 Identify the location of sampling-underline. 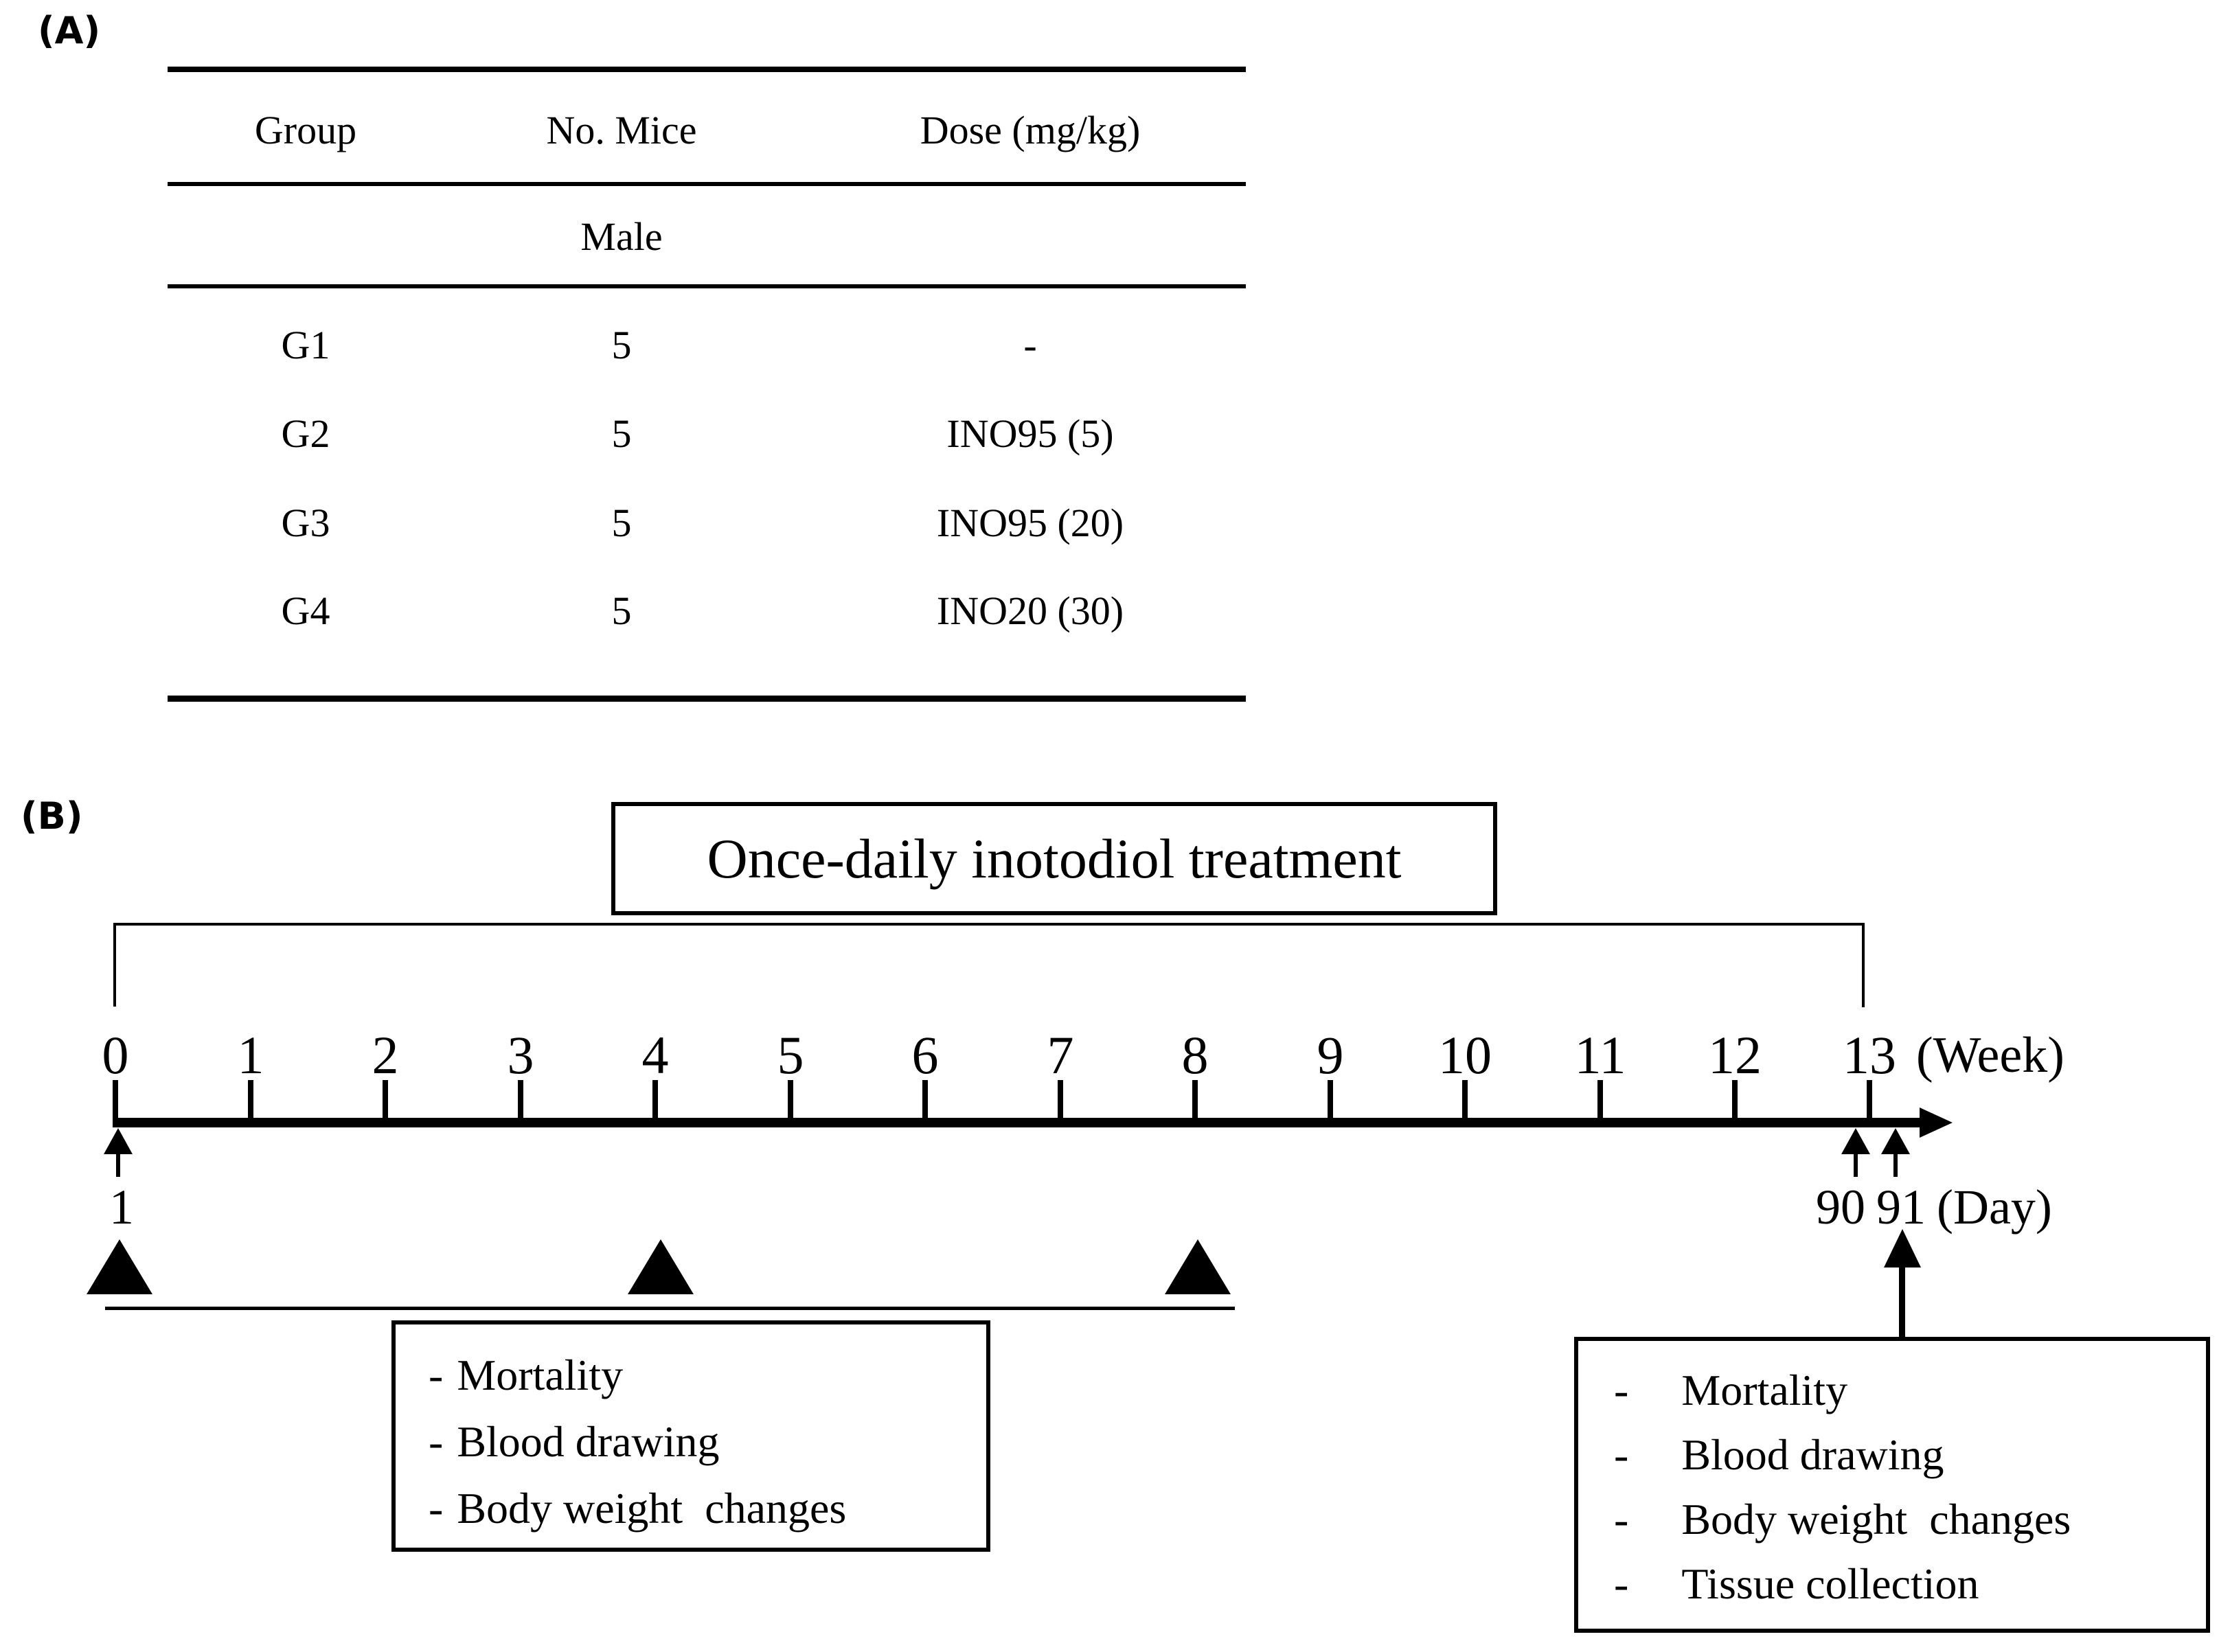
(670, 1308).